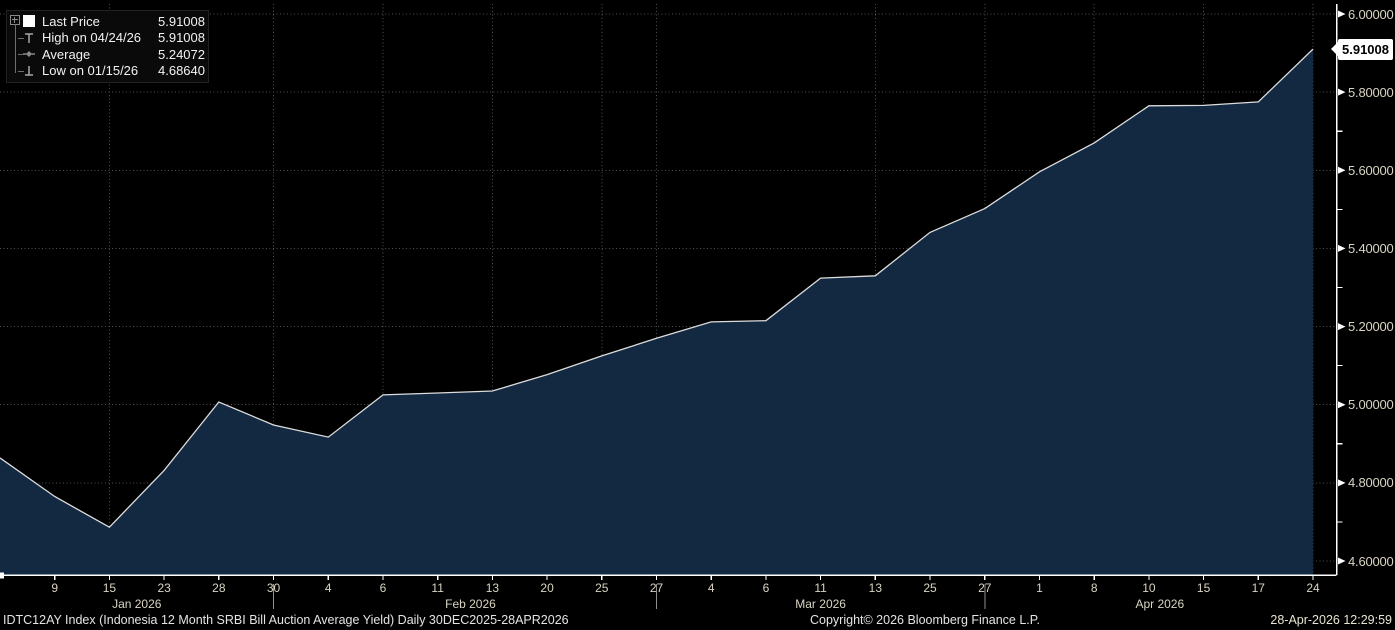  I want to click on legend-label: High on 04/24/26, so click(92, 38).